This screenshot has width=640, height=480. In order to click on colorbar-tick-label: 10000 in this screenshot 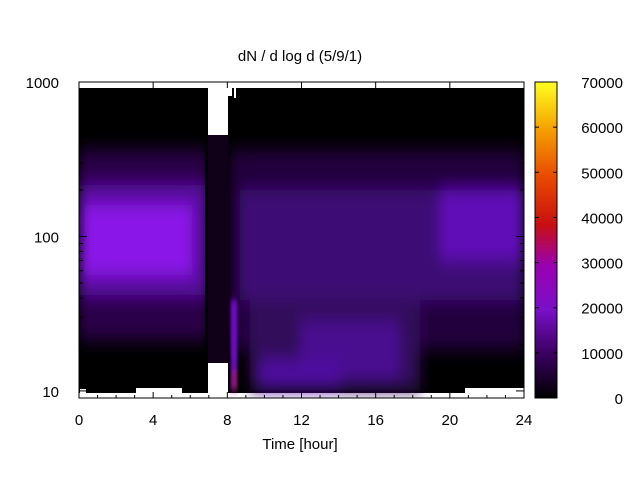, I will do `click(602, 354)`.